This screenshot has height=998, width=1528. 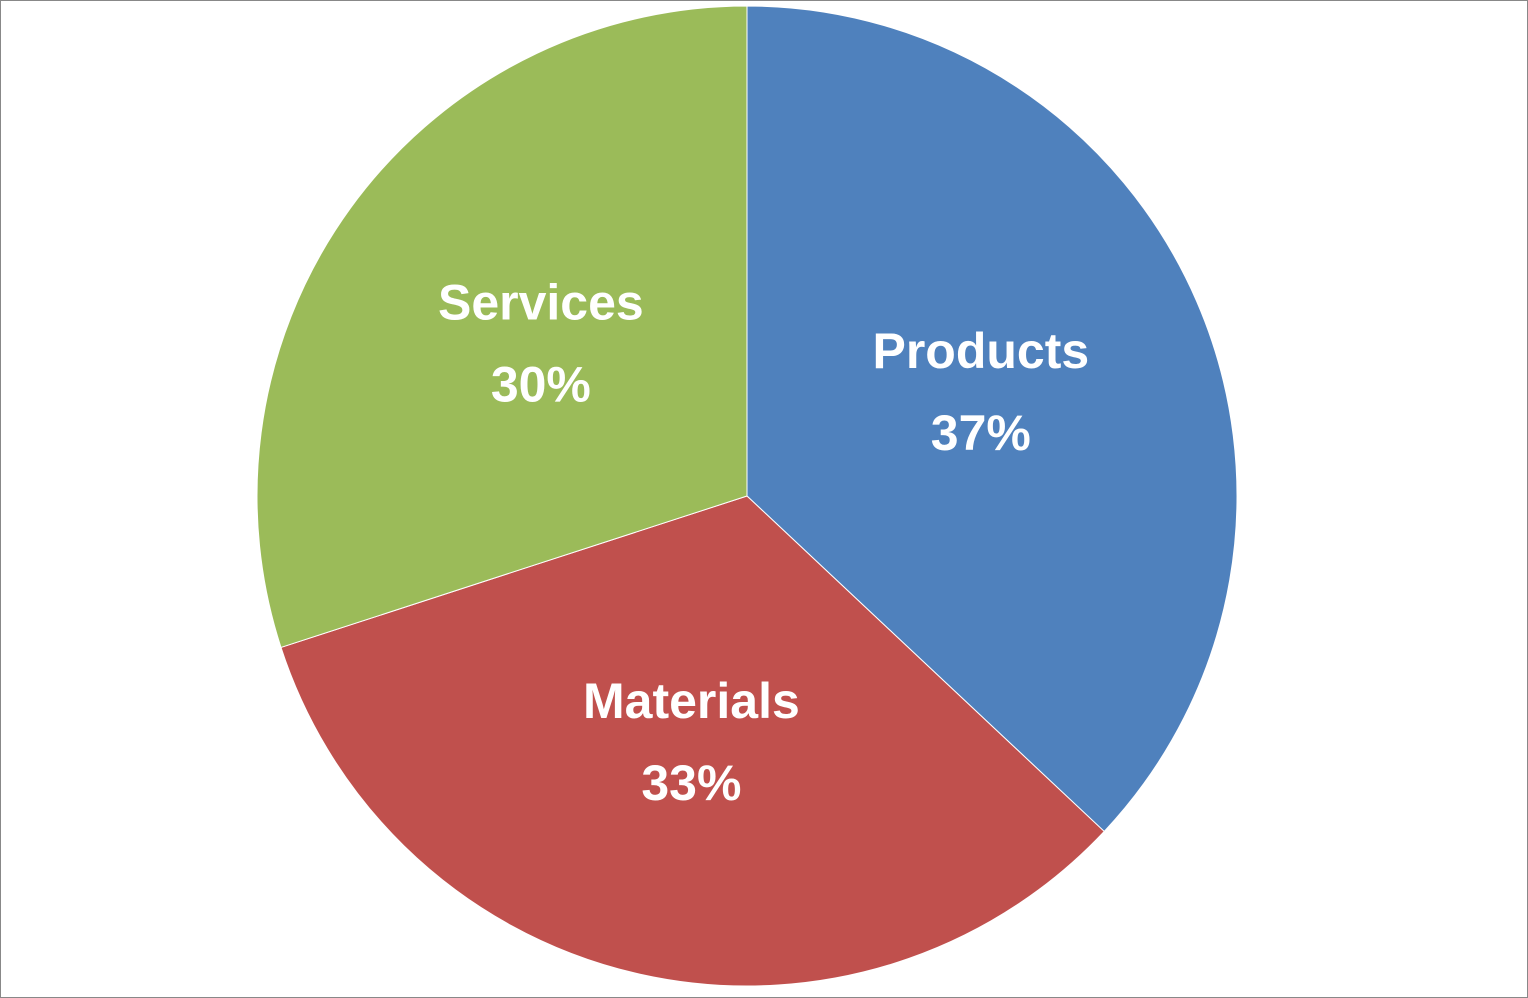 What do you see at coordinates (541, 302) in the screenshot?
I see `slice-category-label: Services` at bounding box center [541, 302].